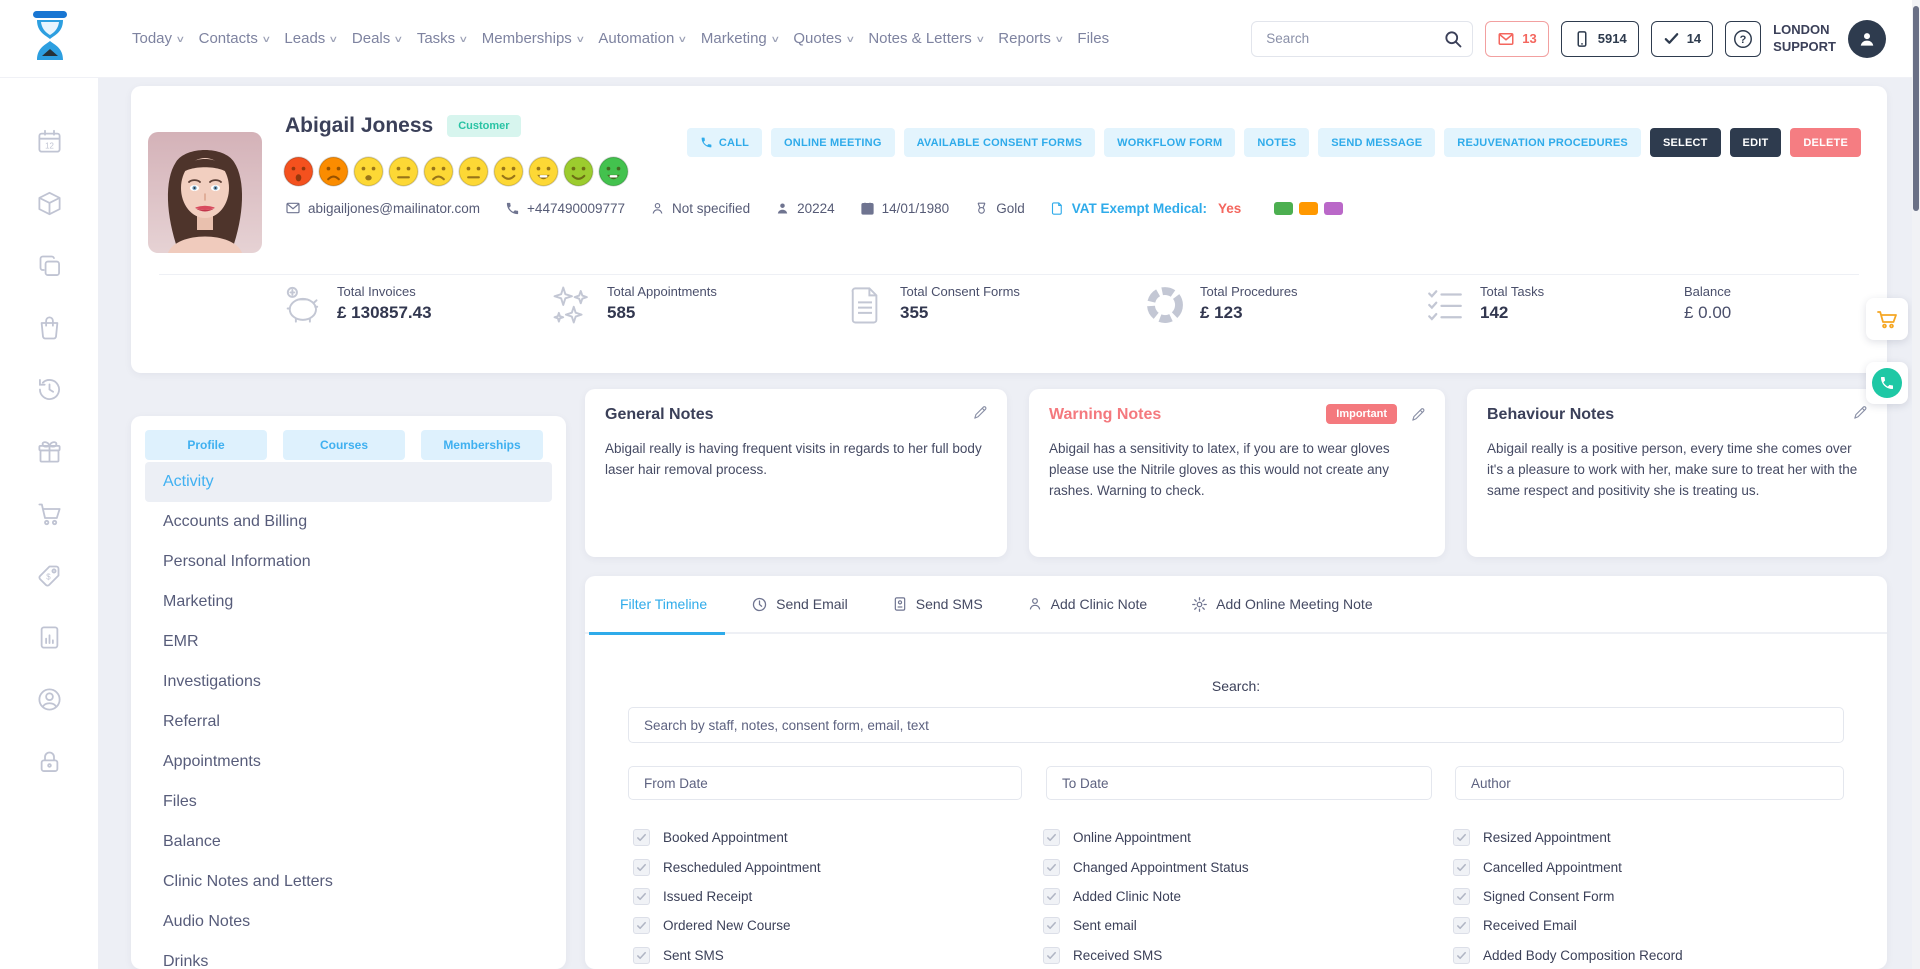 This screenshot has height=969, width=1920. What do you see at coordinates (830, 925) in the screenshot?
I see `filter-checkbox-row: Ordered New Course` at bounding box center [830, 925].